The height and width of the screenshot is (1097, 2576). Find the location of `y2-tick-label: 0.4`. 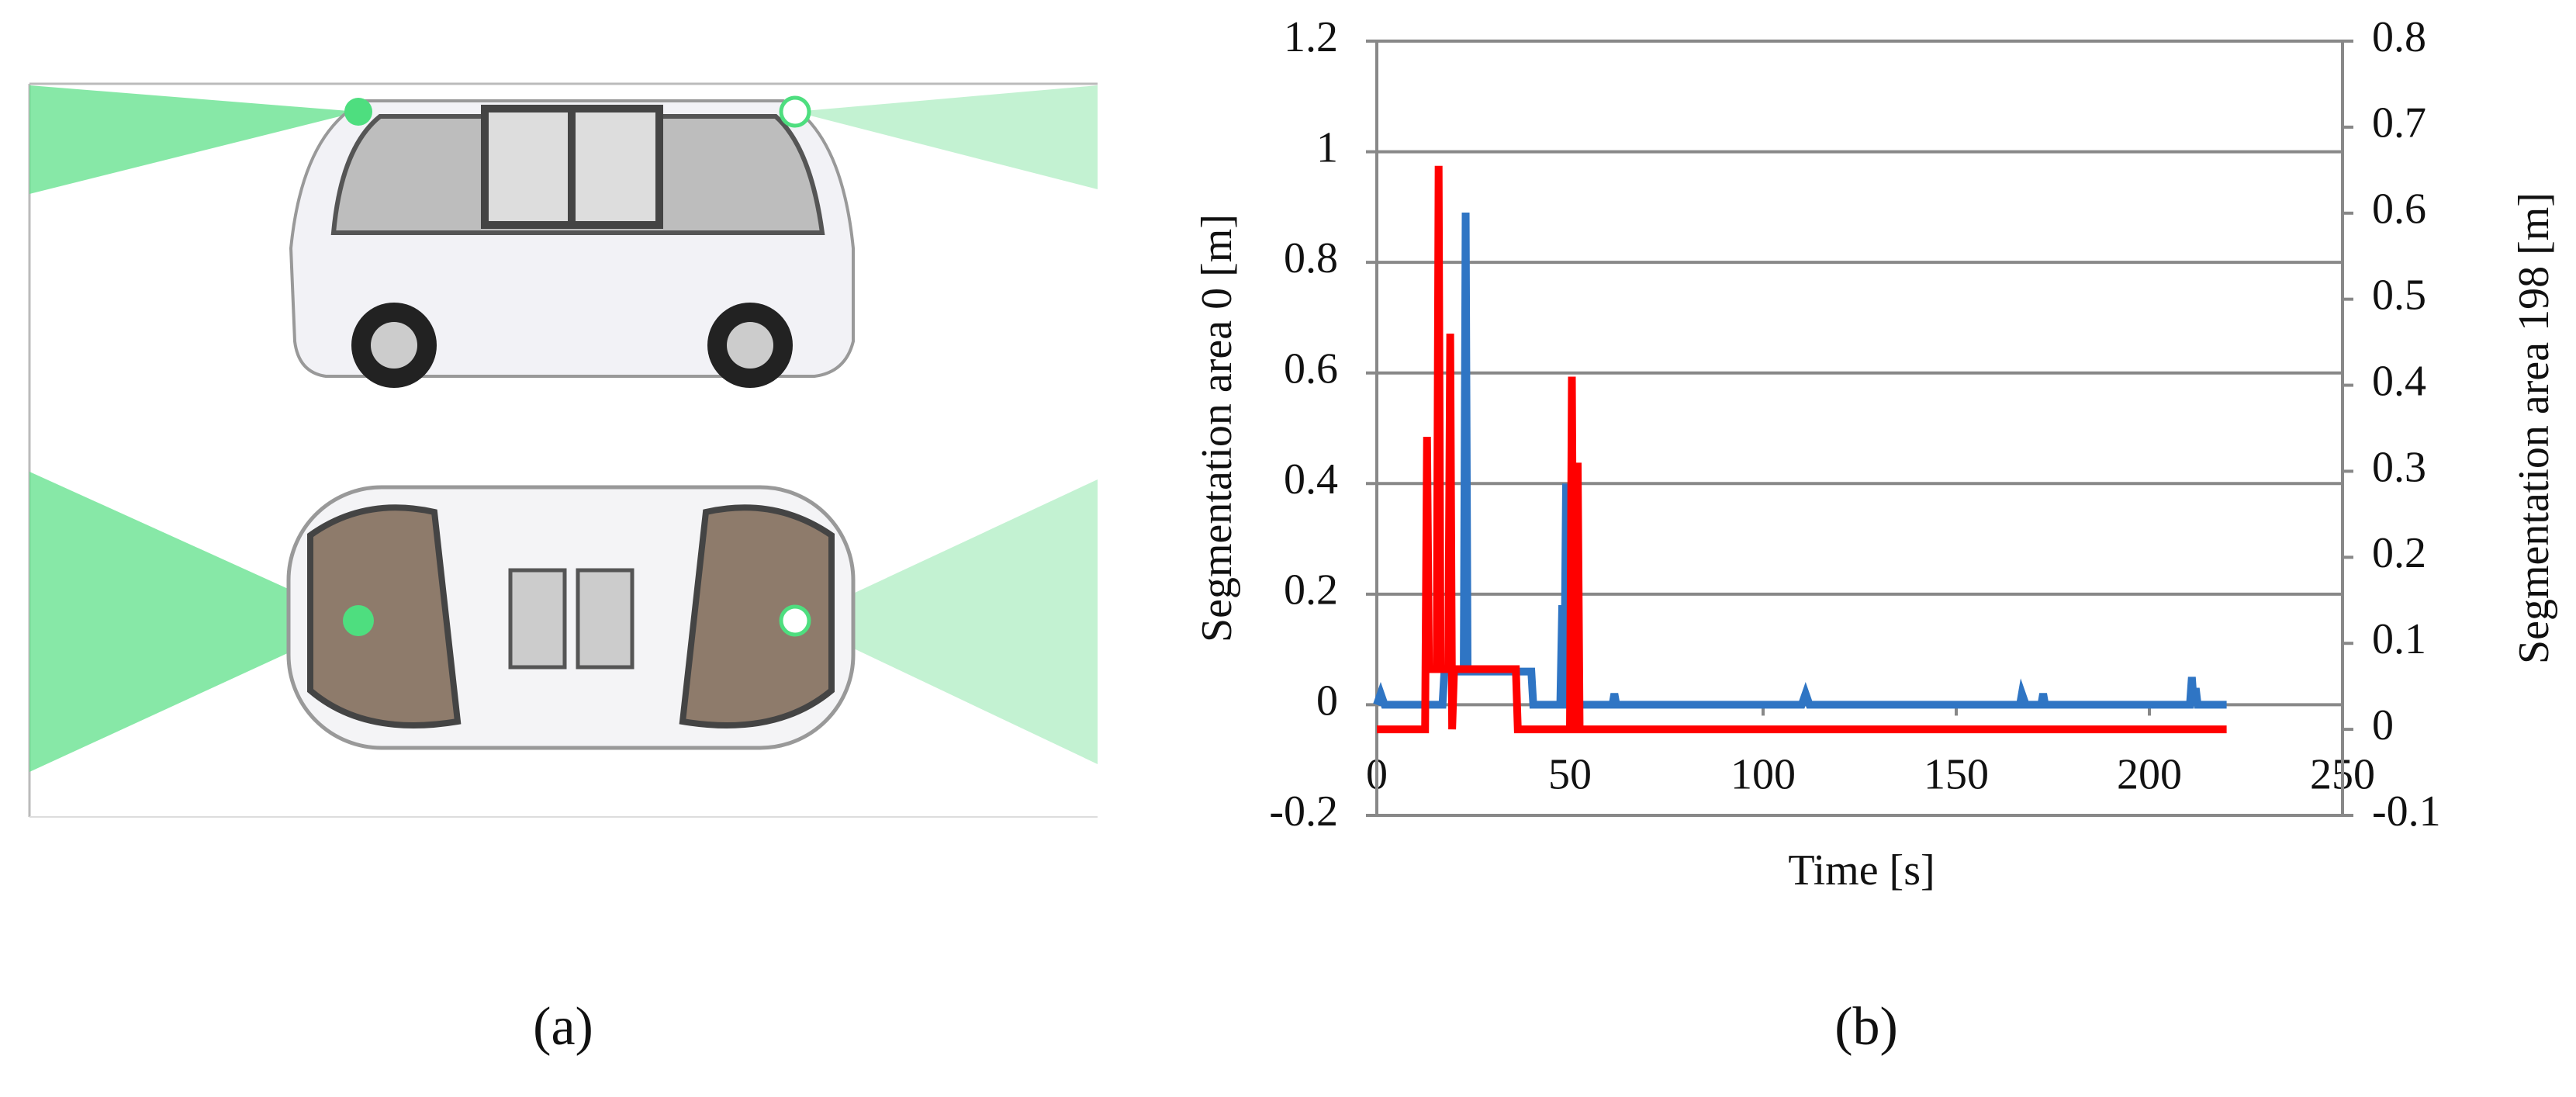

y2-tick-label: 0.4 is located at coordinates (2399, 381).